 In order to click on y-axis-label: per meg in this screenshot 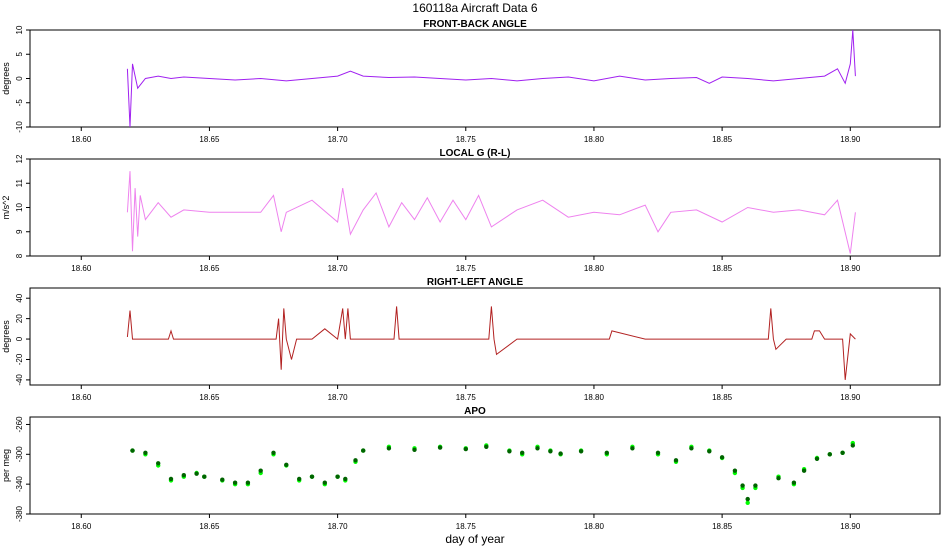, I will do `click(6, 465)`.